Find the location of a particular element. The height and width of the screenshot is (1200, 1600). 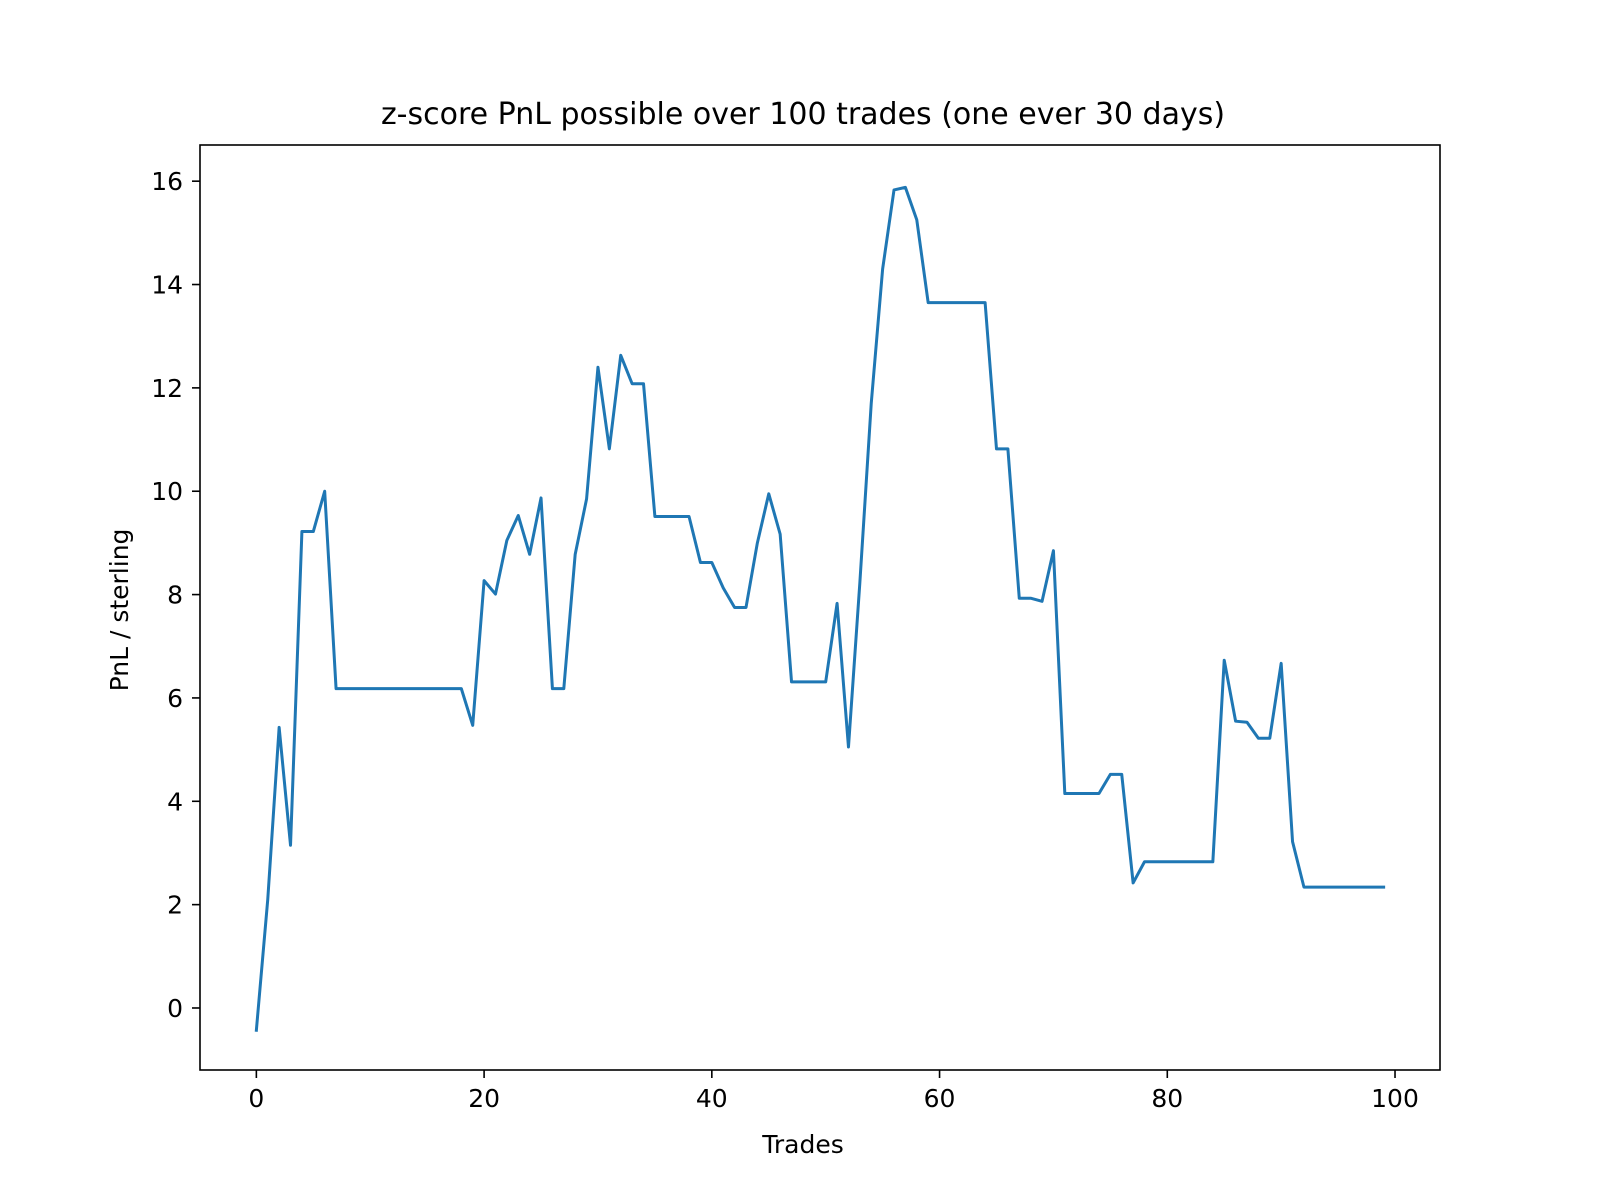

y-tick-label: 10 is located at coordinates (167, 491).